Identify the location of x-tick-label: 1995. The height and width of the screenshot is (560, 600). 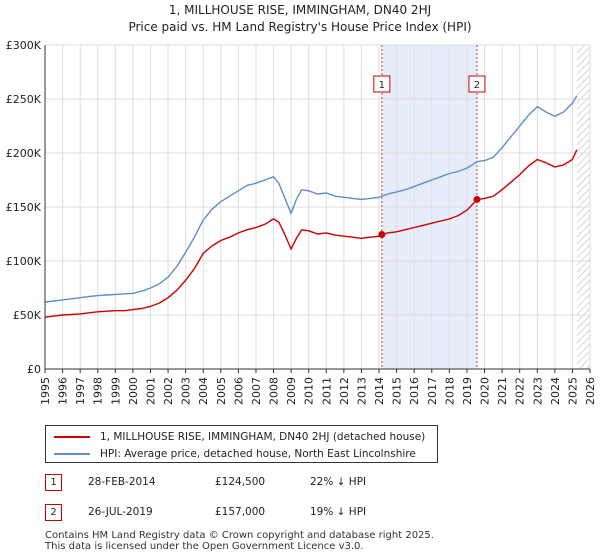
(45, 391).